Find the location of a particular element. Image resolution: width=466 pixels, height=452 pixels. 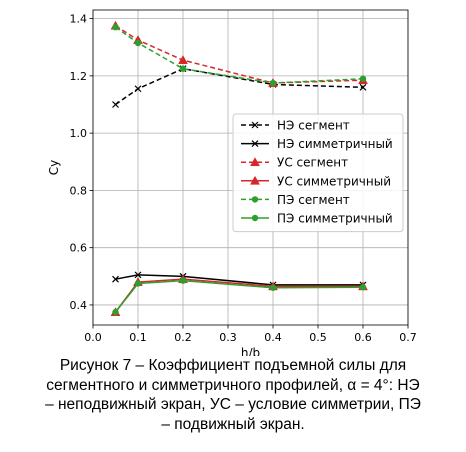

legend-item: ПЭ сегмент is located at coordinates (295, 200).